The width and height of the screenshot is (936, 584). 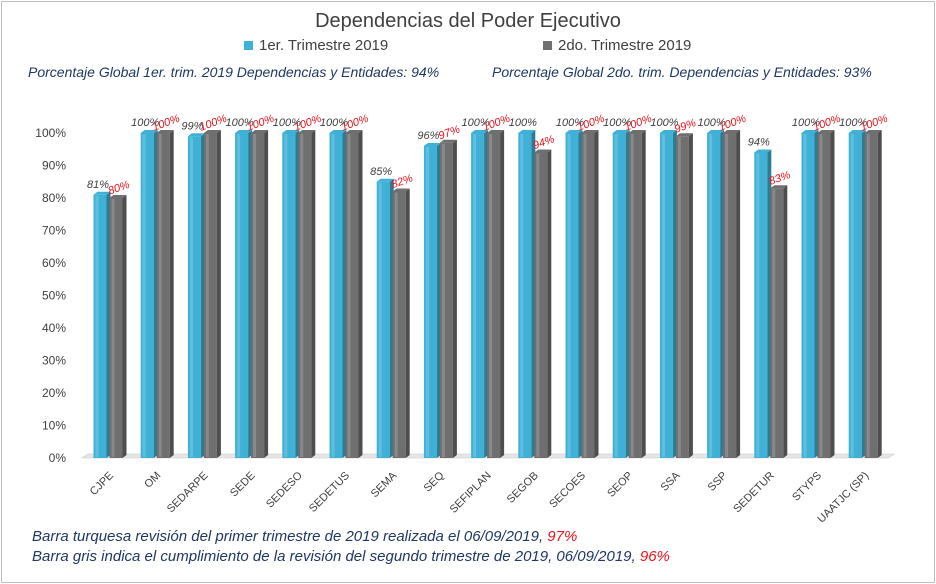 I want to click on chart-title: Dependencias del Poder Ejecutivo, so click(x=468, y=21).